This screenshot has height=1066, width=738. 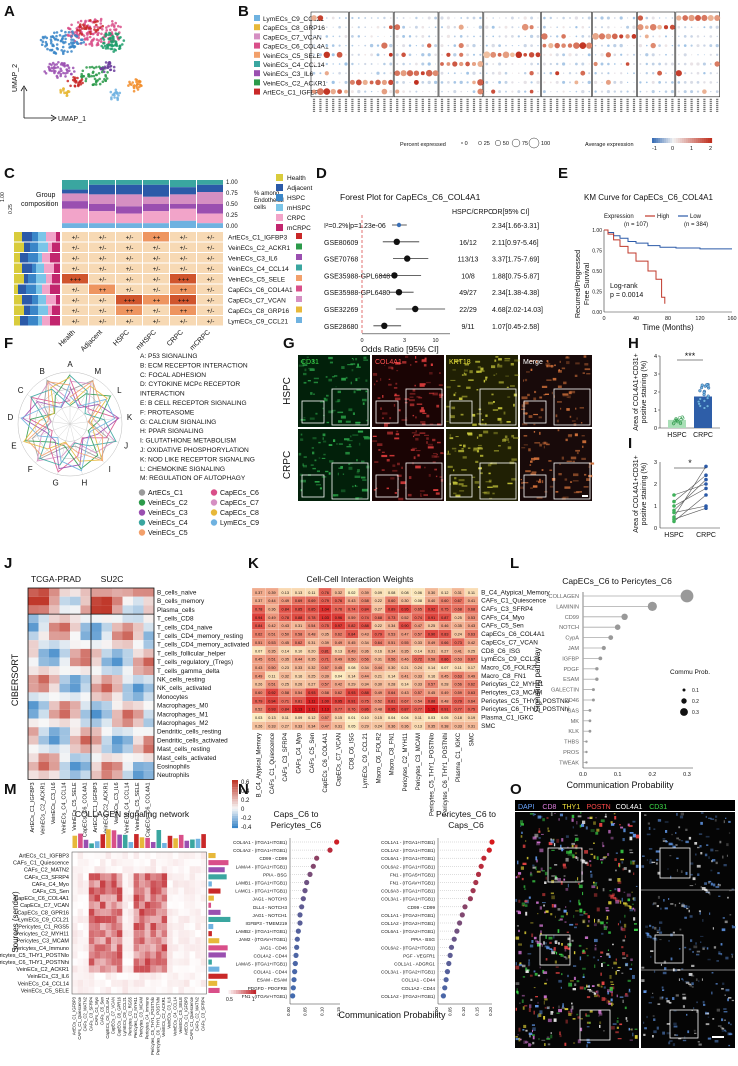 I want to click on interaction-value: 0.35, so click(x=285, y=660).